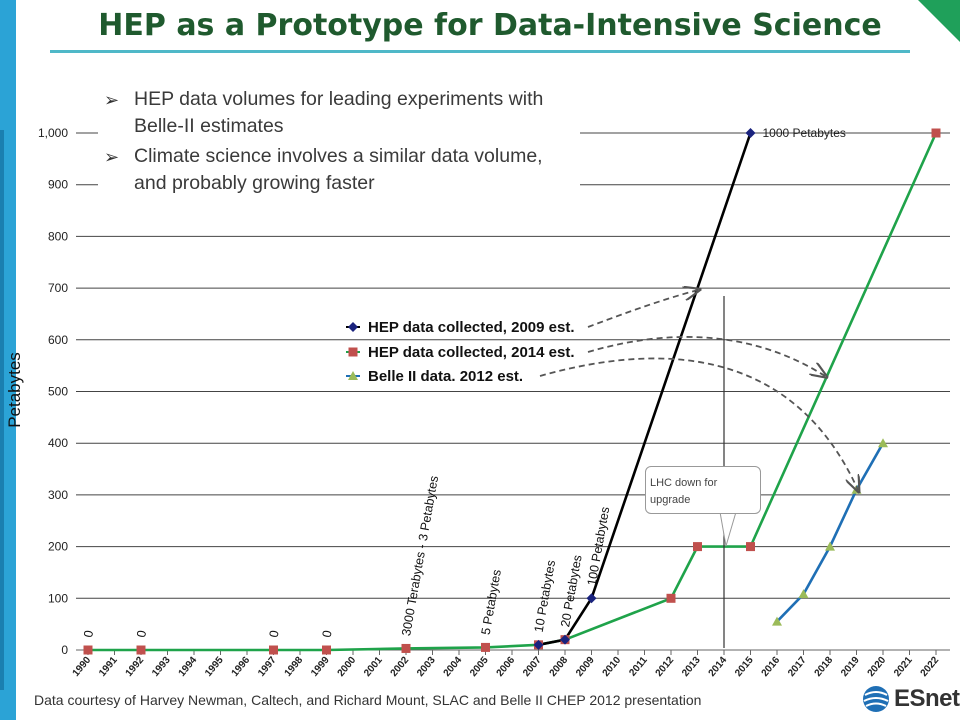 The image size is (960, 720). What do you see at coordinates (420, 556) in the screenshot?
I see `data-label: 3000 Terabytes - 3 Petabytes` at bounding box center [420, 556].